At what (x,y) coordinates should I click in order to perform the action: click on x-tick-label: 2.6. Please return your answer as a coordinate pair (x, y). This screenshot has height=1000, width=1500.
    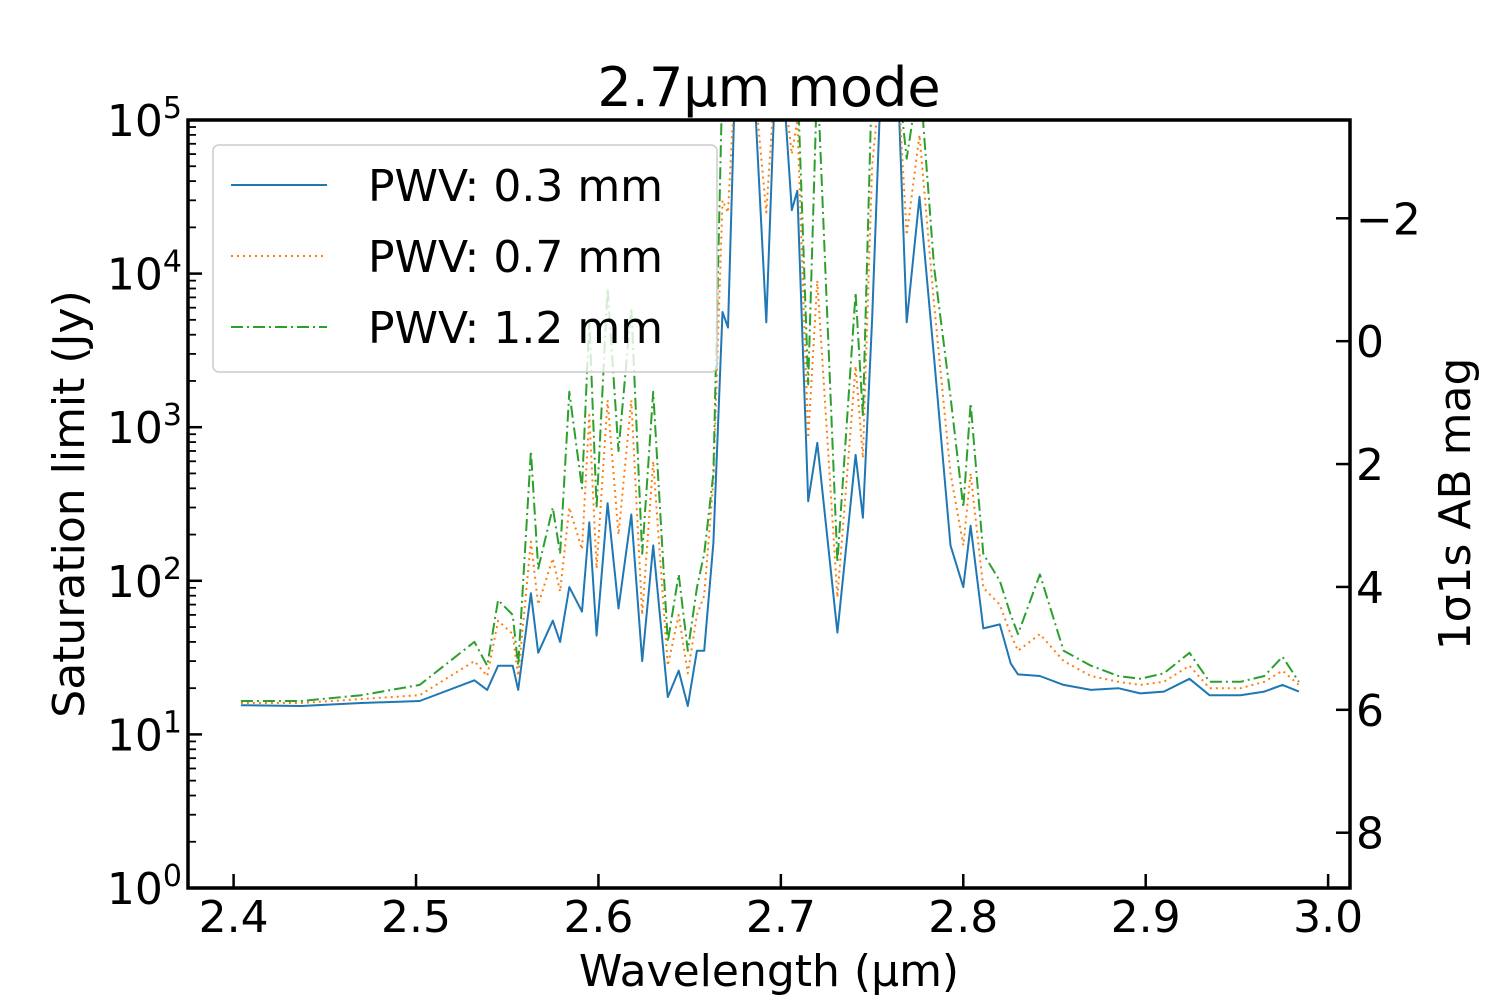
    Looking at the image, I should click on (598, 917).